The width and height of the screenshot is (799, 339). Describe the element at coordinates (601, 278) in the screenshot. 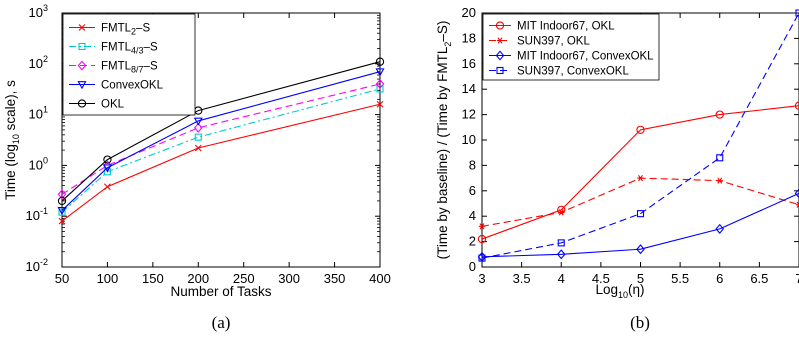

I see `x-tick-label: 4.5` at that location.